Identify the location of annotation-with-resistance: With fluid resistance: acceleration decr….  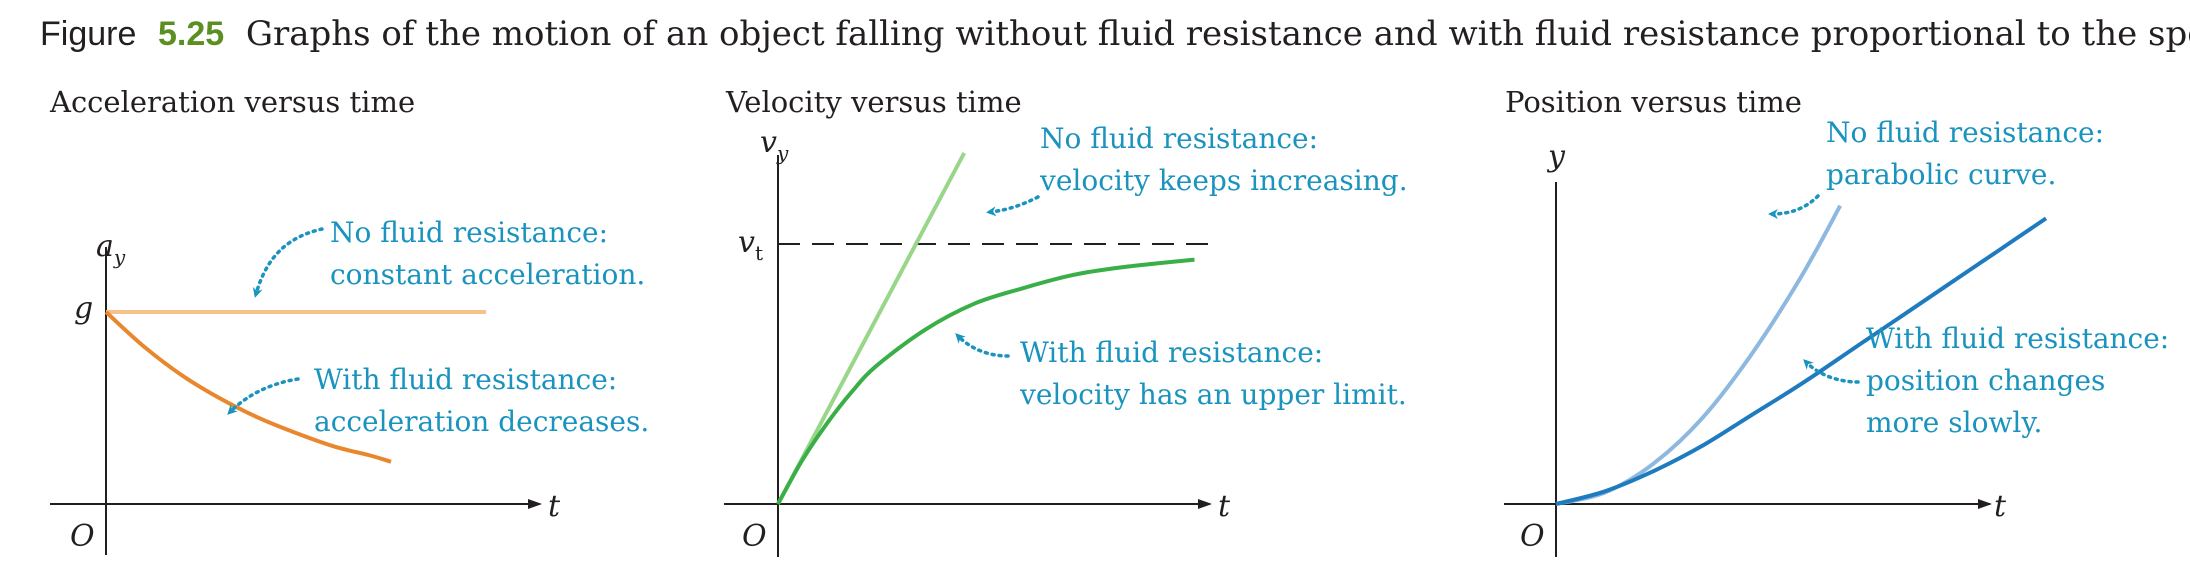
(481, 400).